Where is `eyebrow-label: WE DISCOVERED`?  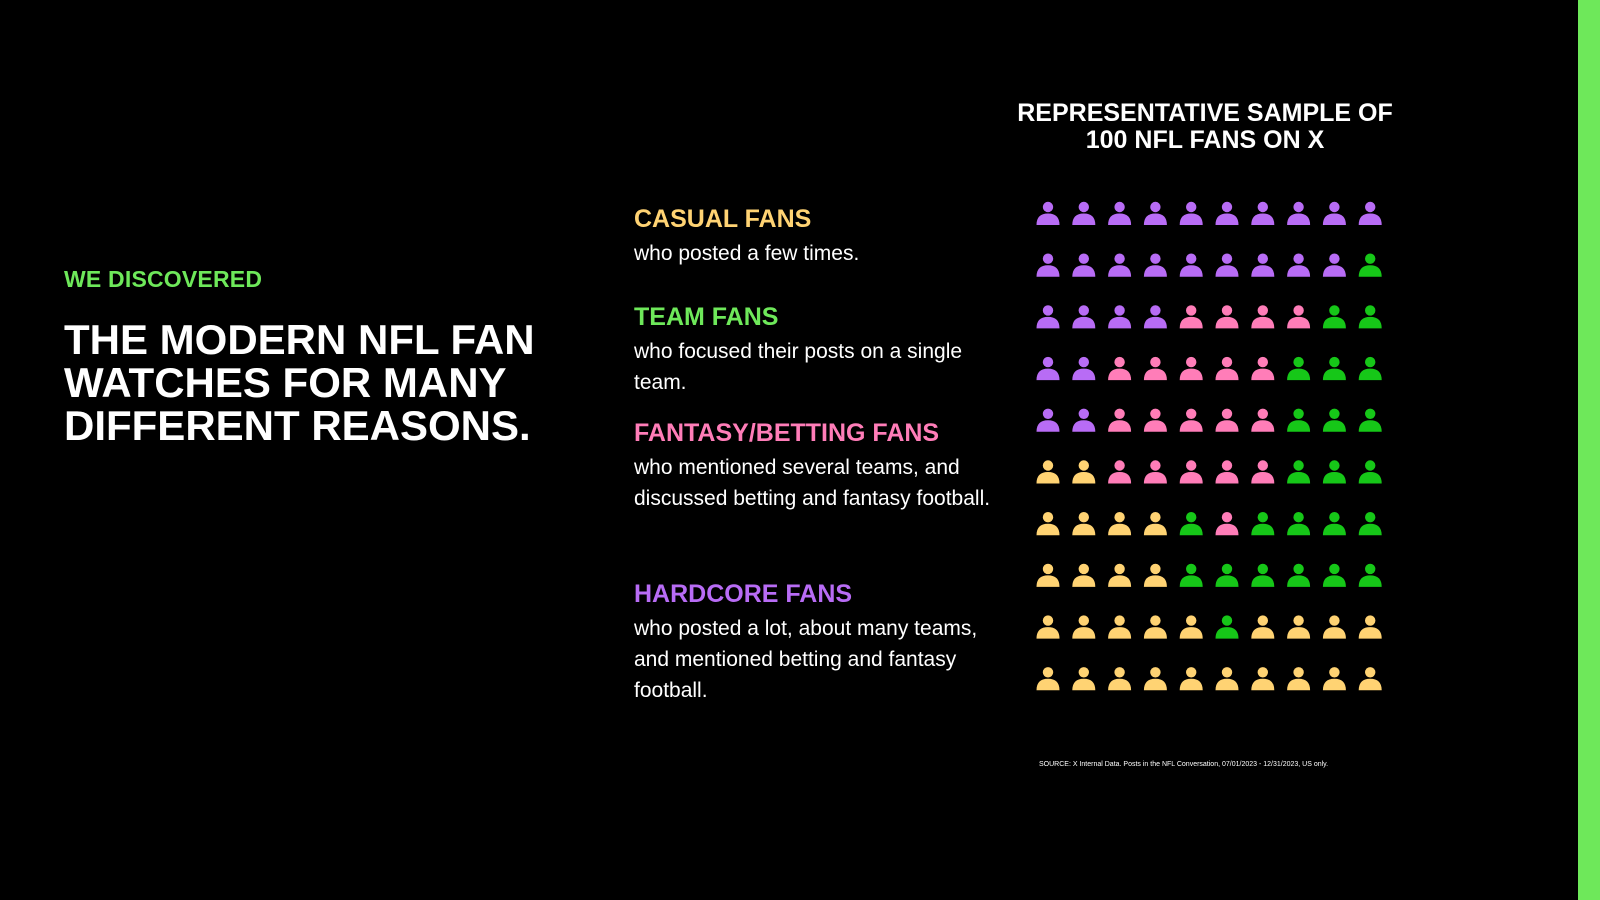 eyebrow-label: WE DISCOVERED is located at coordinates (163, 279).